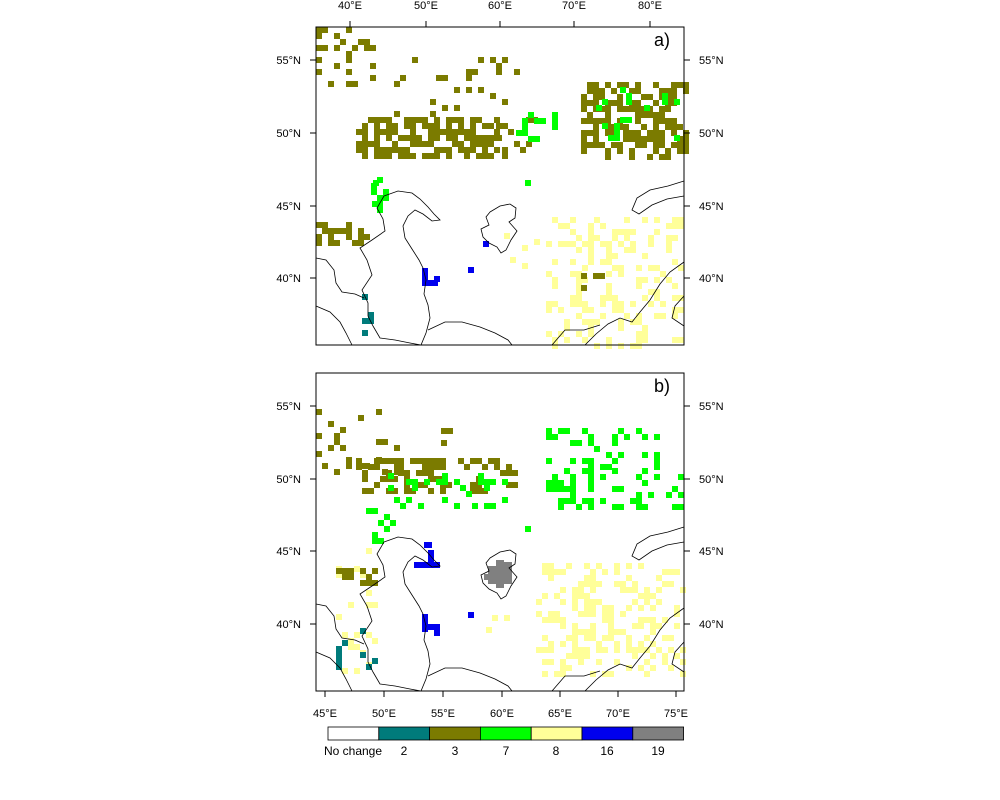 The width and height of the screenshot is (1000, 800). I want to click on legend-label-no-change: No change, so click(353, 751).